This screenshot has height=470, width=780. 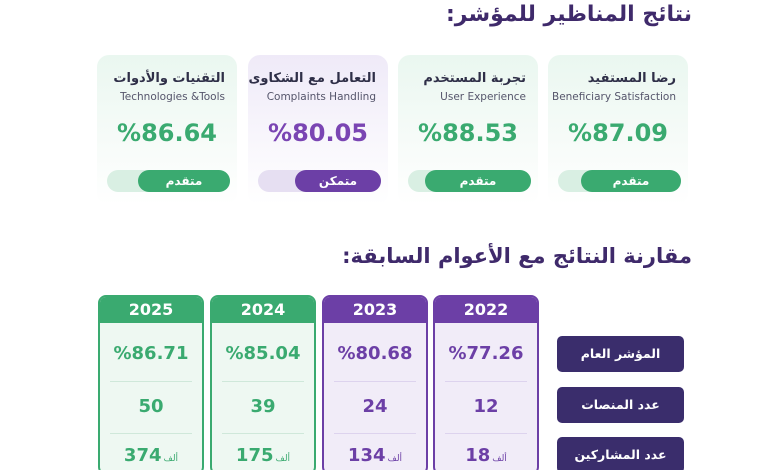 I want to click on card-percentage: %80.05, so click(x=318, y=133).